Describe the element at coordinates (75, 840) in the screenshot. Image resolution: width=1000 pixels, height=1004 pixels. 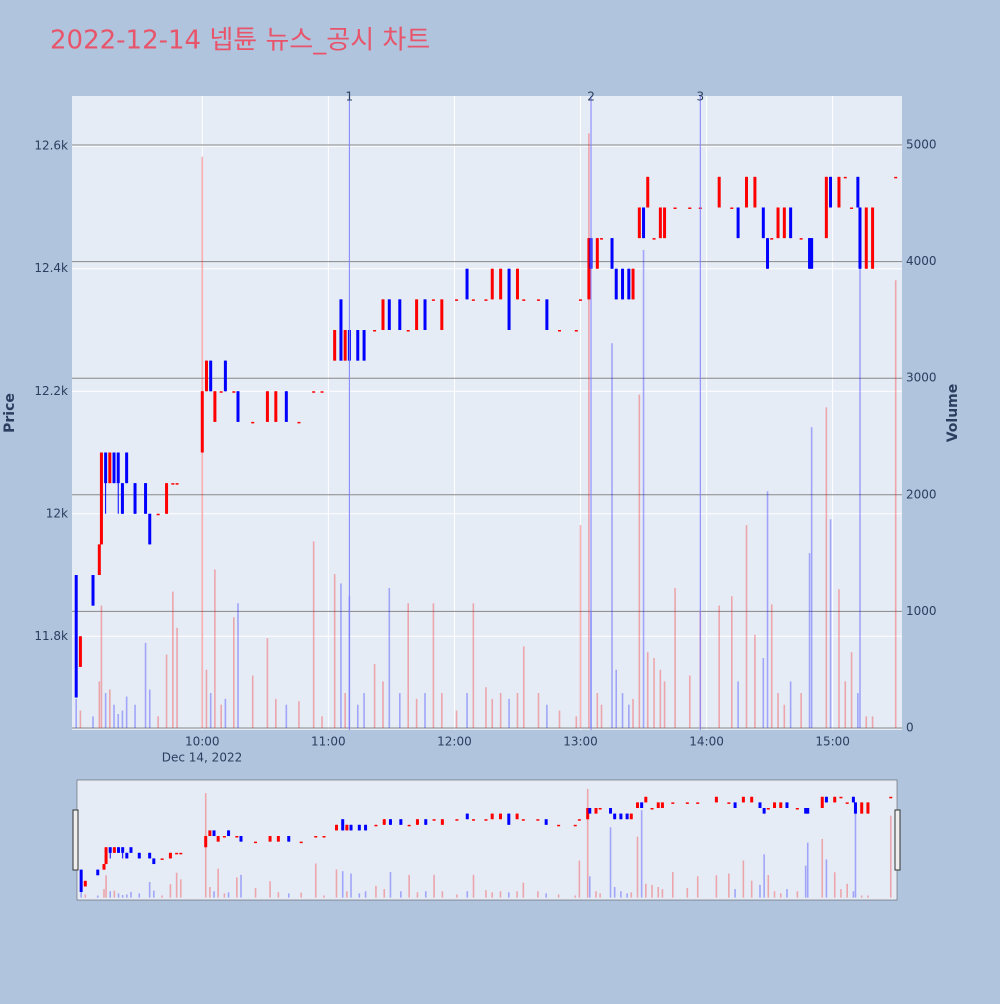
I see `range-handle-left` at that location.